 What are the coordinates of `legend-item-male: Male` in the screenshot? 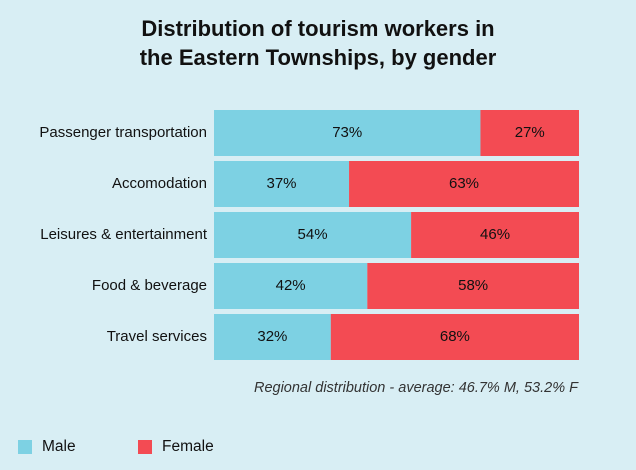 It's located at (47, 447).